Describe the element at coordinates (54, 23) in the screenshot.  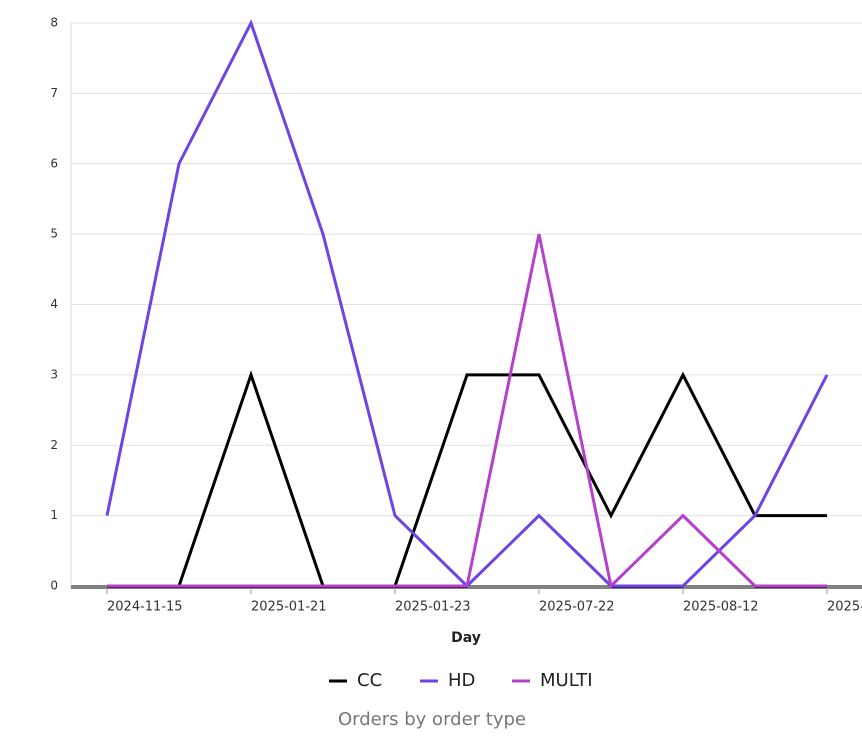
I see `y-tick-label: 8` at that location.